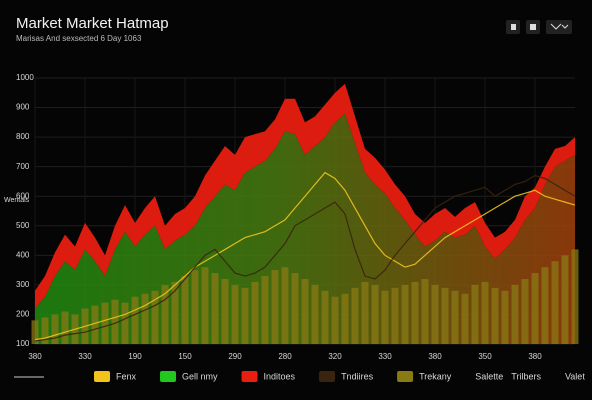 The image size is (592, 400). Describe the element at coordinates (485, 356) in the screenshot. I see `x-tick-label: 350` at that location.